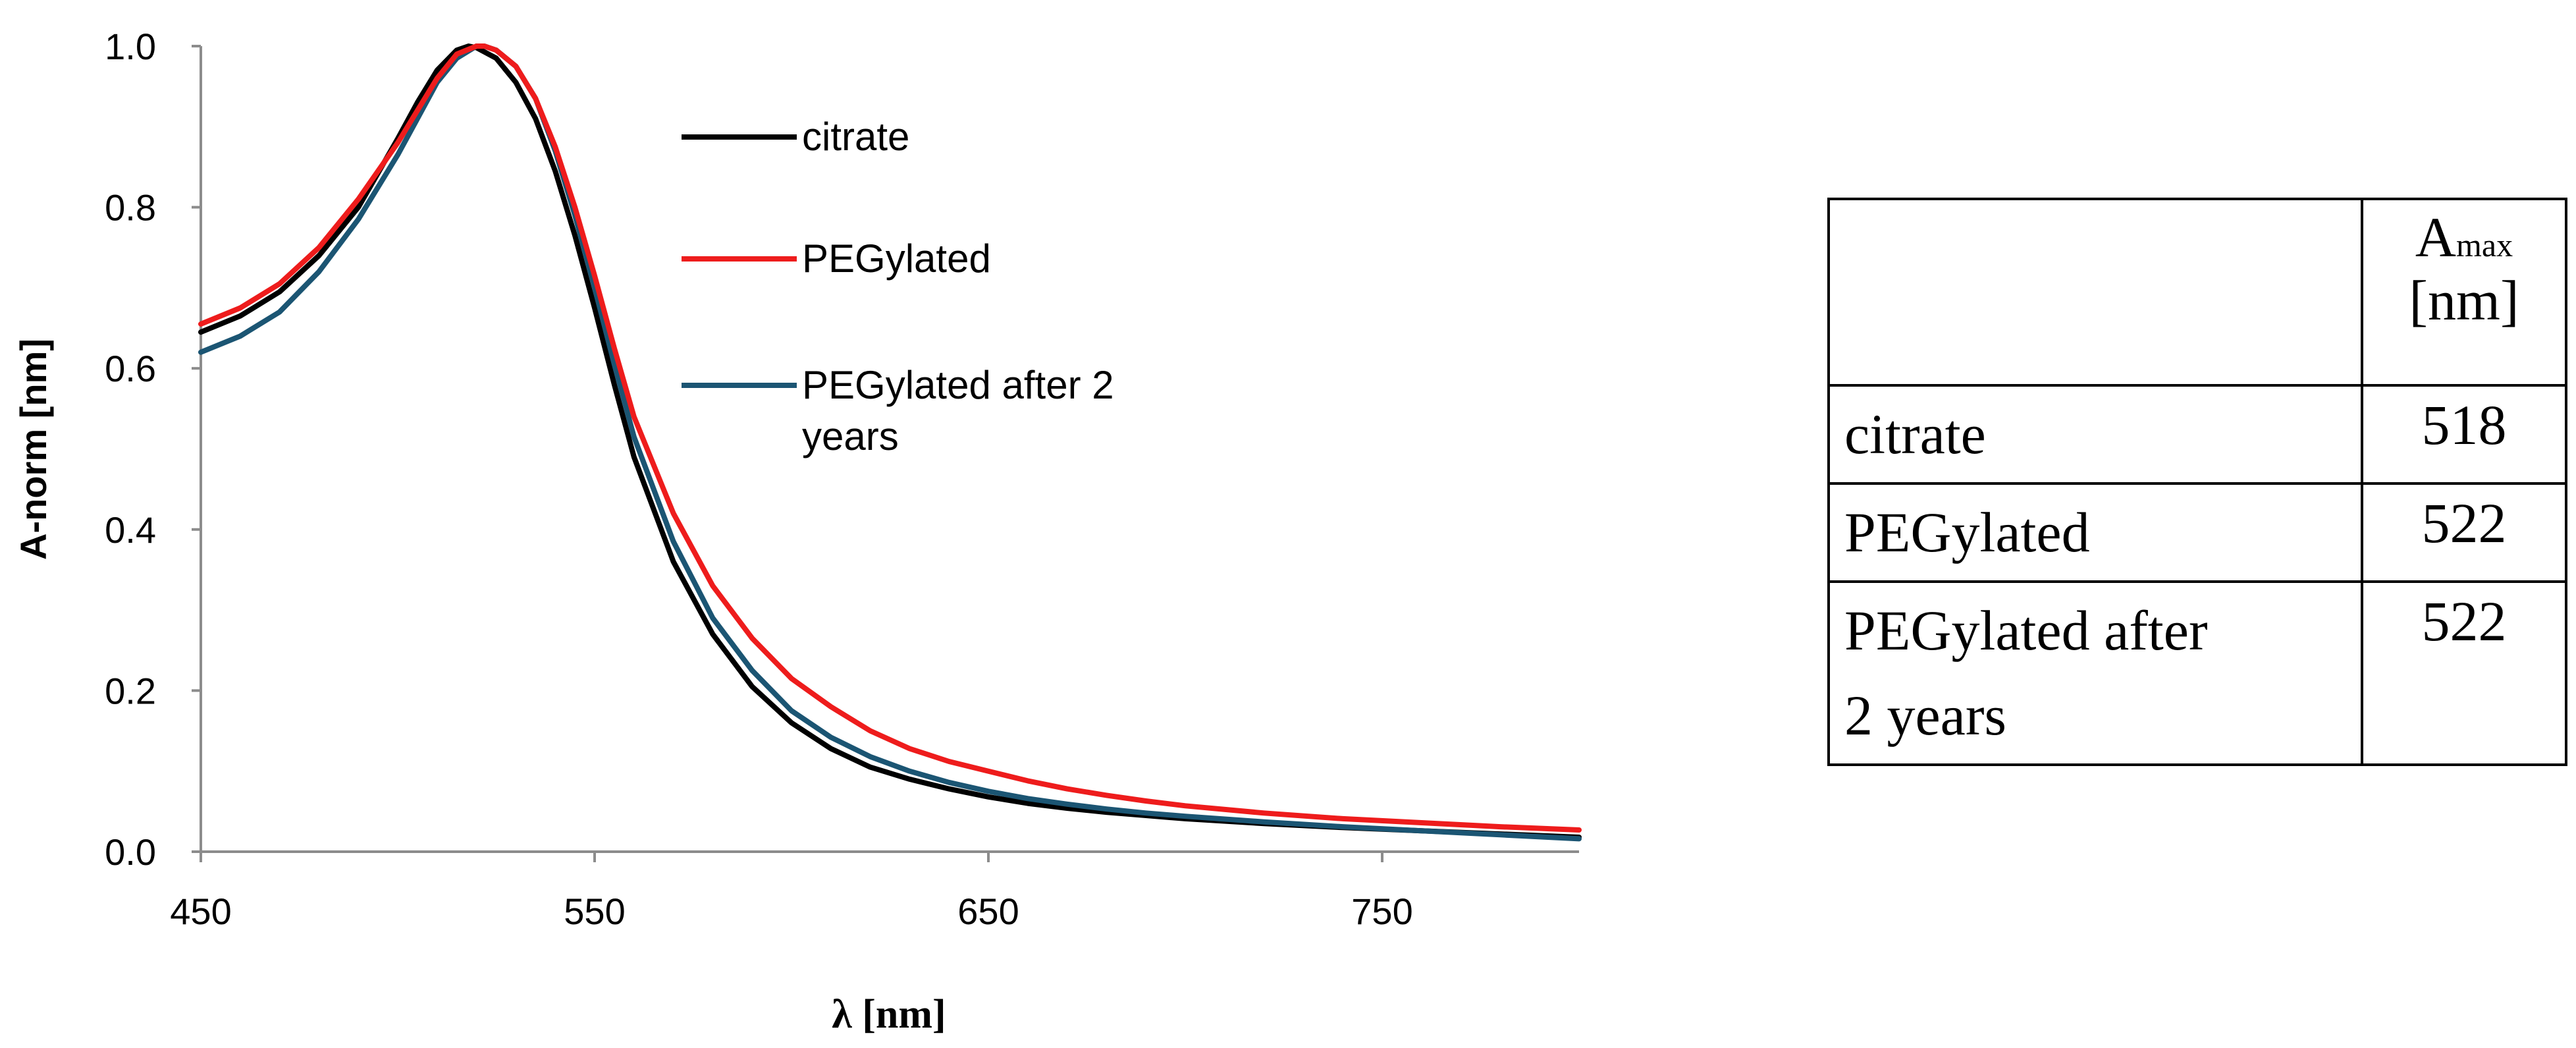 The image size is (2576, 1048). I want to click on y-tick-label: 1.0, so click(130, 46).